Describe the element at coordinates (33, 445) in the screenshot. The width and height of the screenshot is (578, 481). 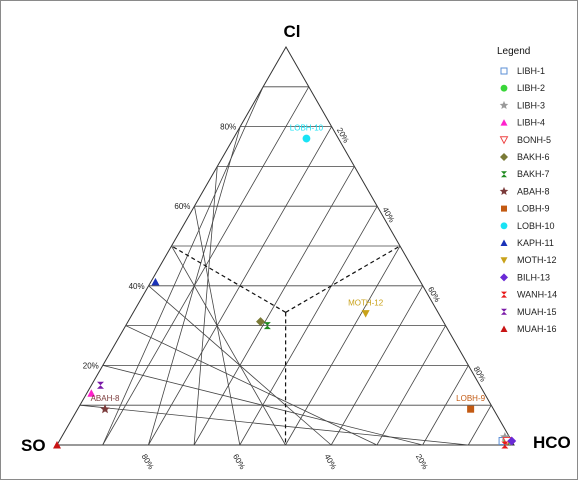
I see `vertex-label-left: SO` at that location.